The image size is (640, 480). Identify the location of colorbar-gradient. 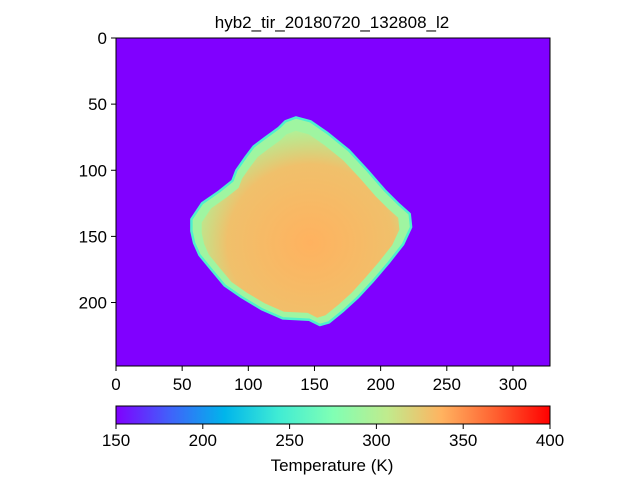
(333, 415).